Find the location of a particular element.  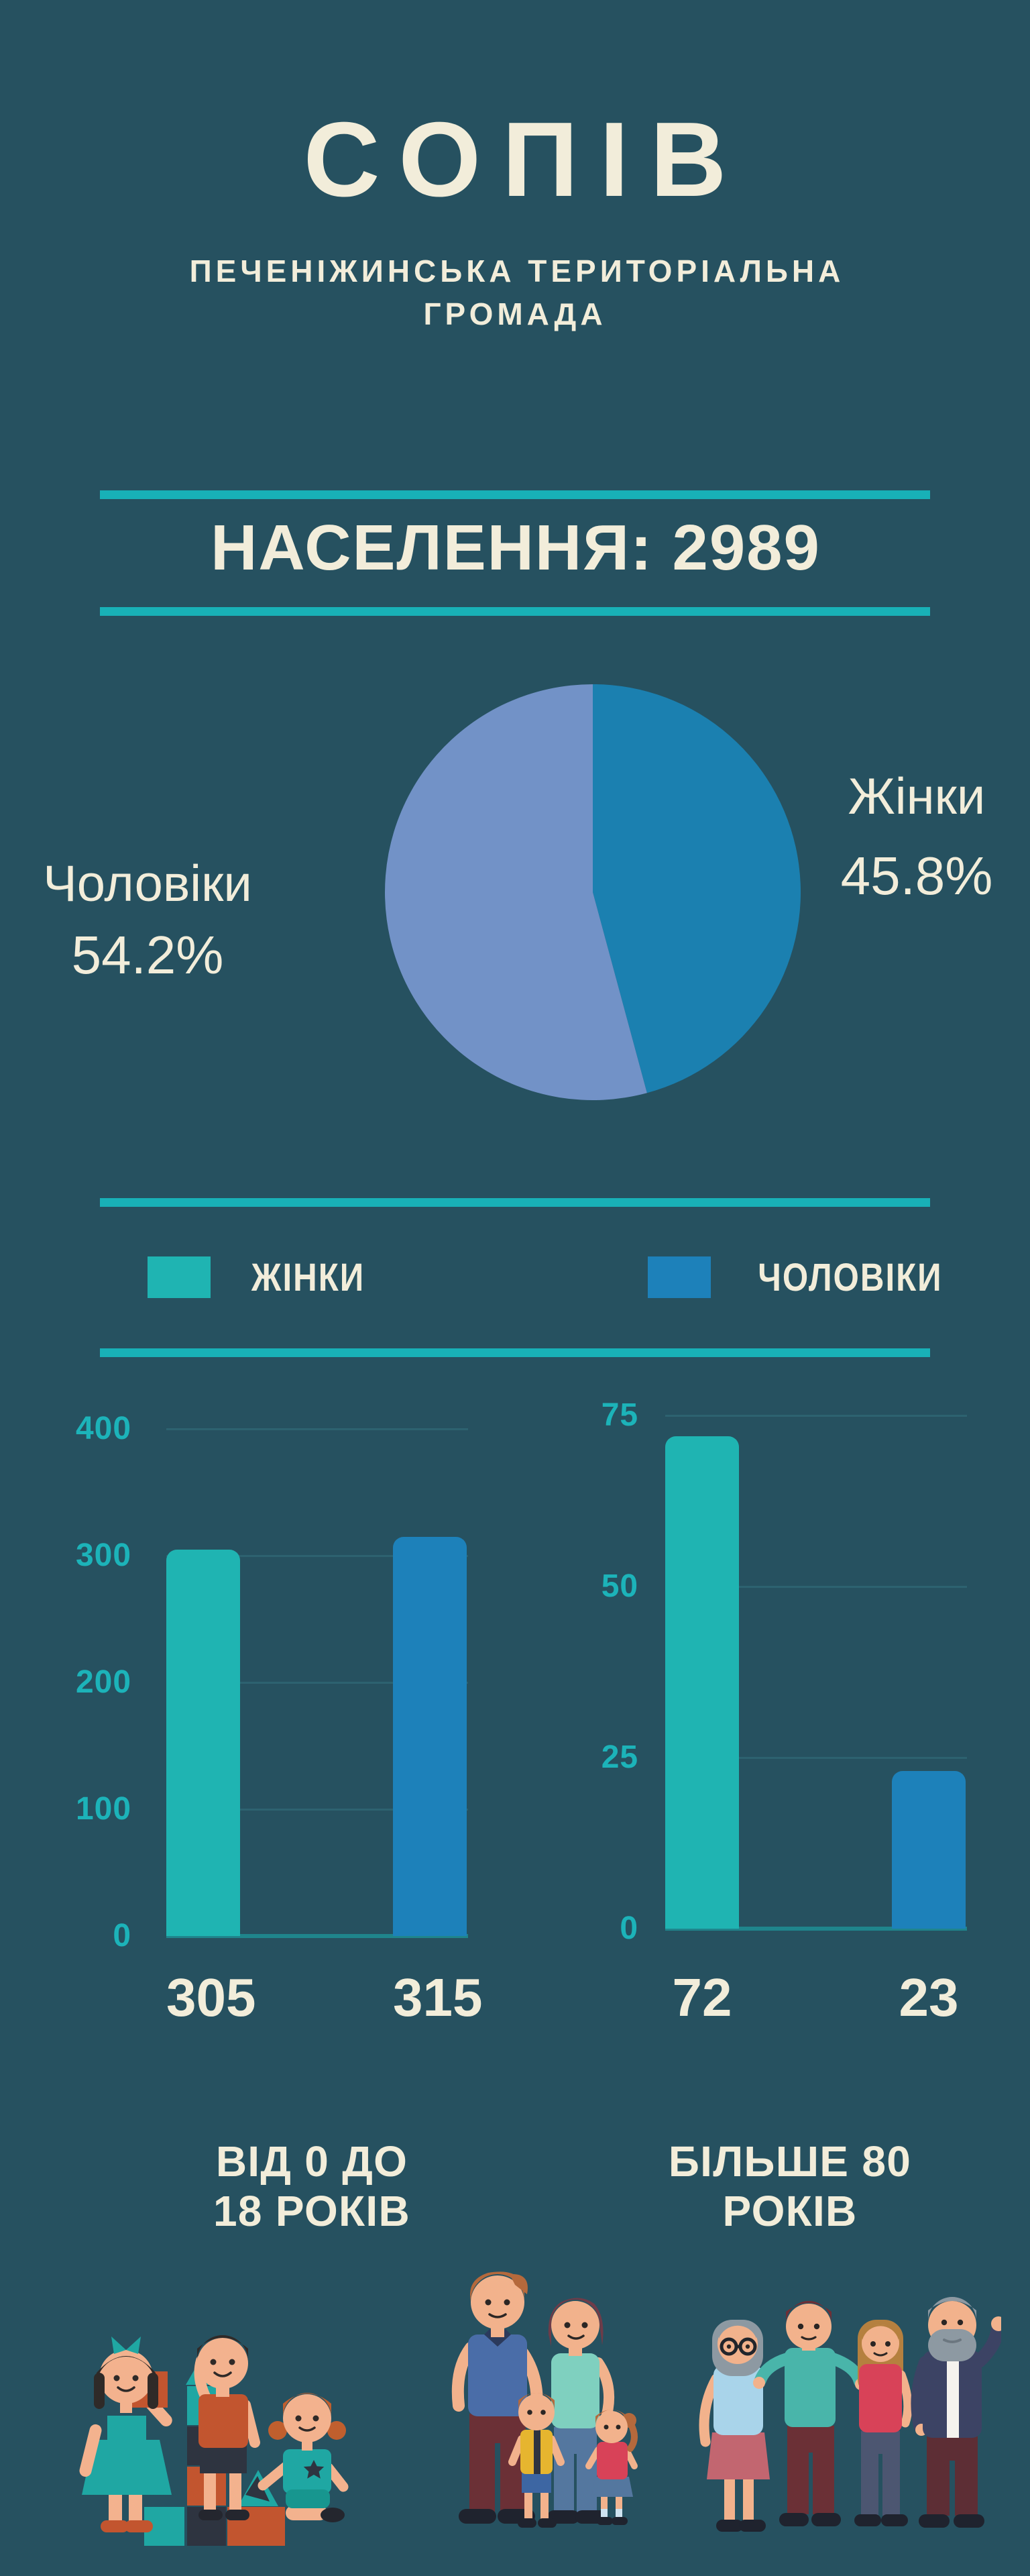

y-axis-tick-label: 75 is located at coordinates (619, 1415).